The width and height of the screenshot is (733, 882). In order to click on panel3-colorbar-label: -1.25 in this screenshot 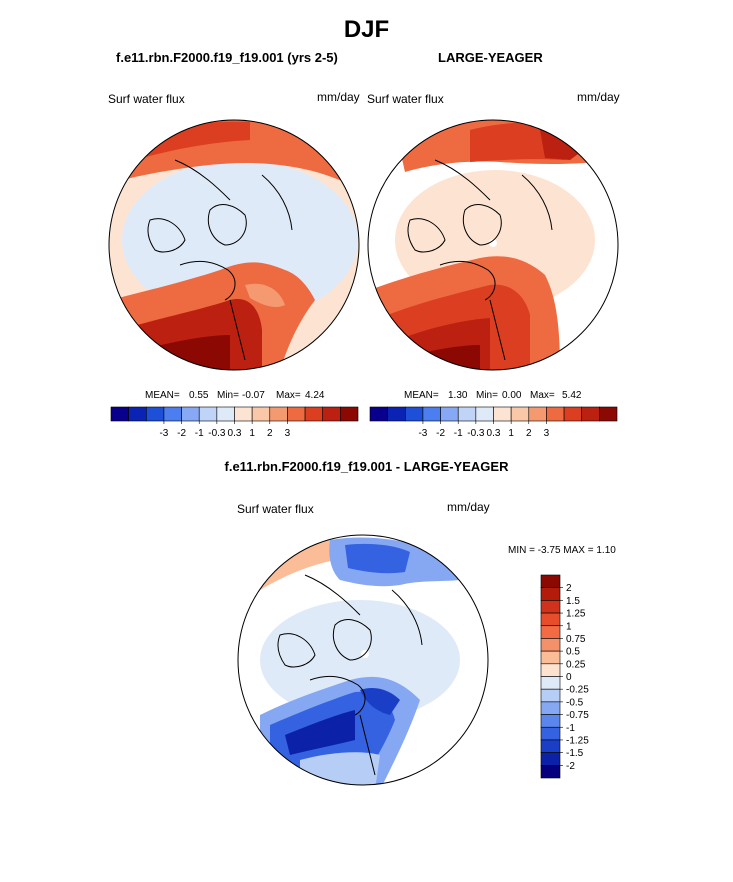, I will do `click(577, 740)`.